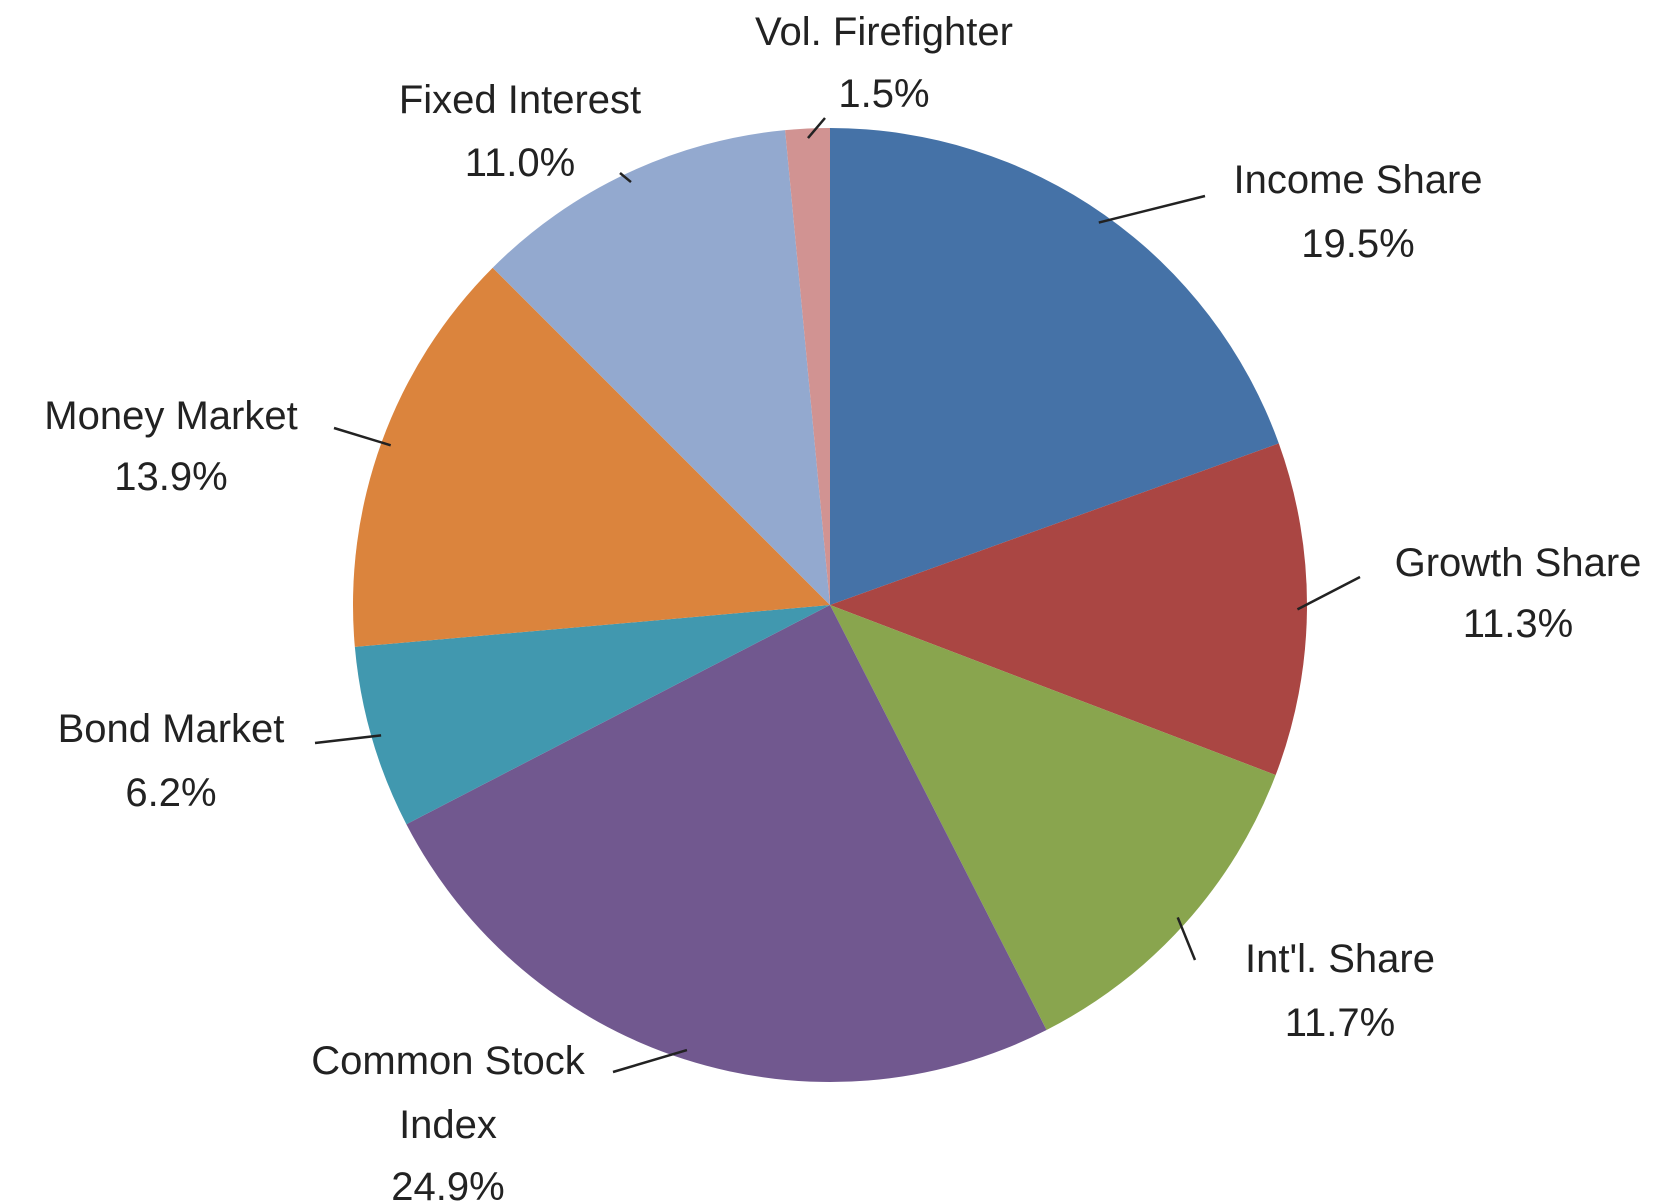 The height and width of the screenshot is (1202, 1676). What do you see at coordinates (520, 163) in the screenshot?
I see `slice-value: 11.0%` at bounding box center [520, 163].